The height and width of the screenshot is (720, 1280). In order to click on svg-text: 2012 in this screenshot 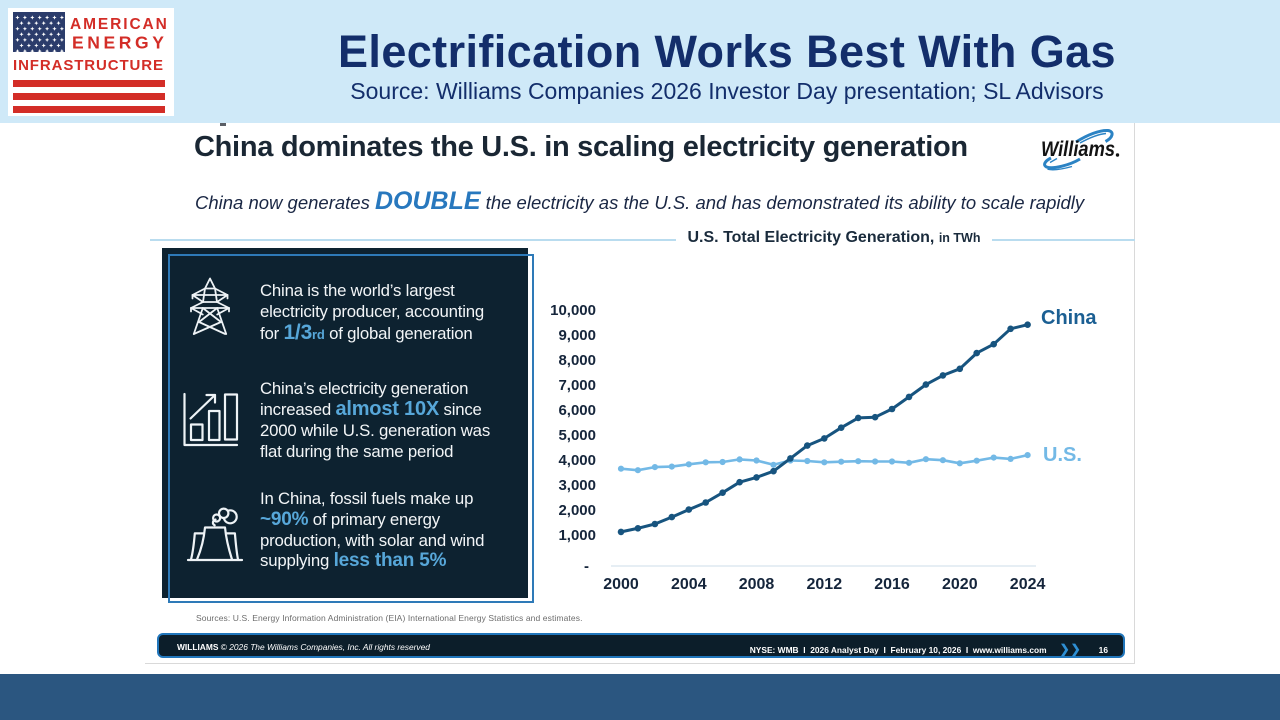, I will do `click(825, 584)`.